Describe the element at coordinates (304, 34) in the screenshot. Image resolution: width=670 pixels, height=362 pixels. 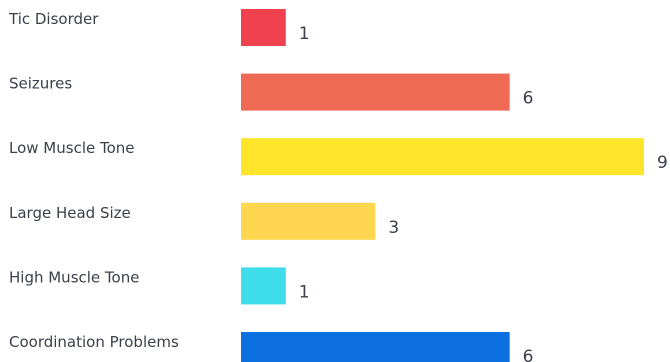
I see `value-label-tic-disorder: 1` at that location.